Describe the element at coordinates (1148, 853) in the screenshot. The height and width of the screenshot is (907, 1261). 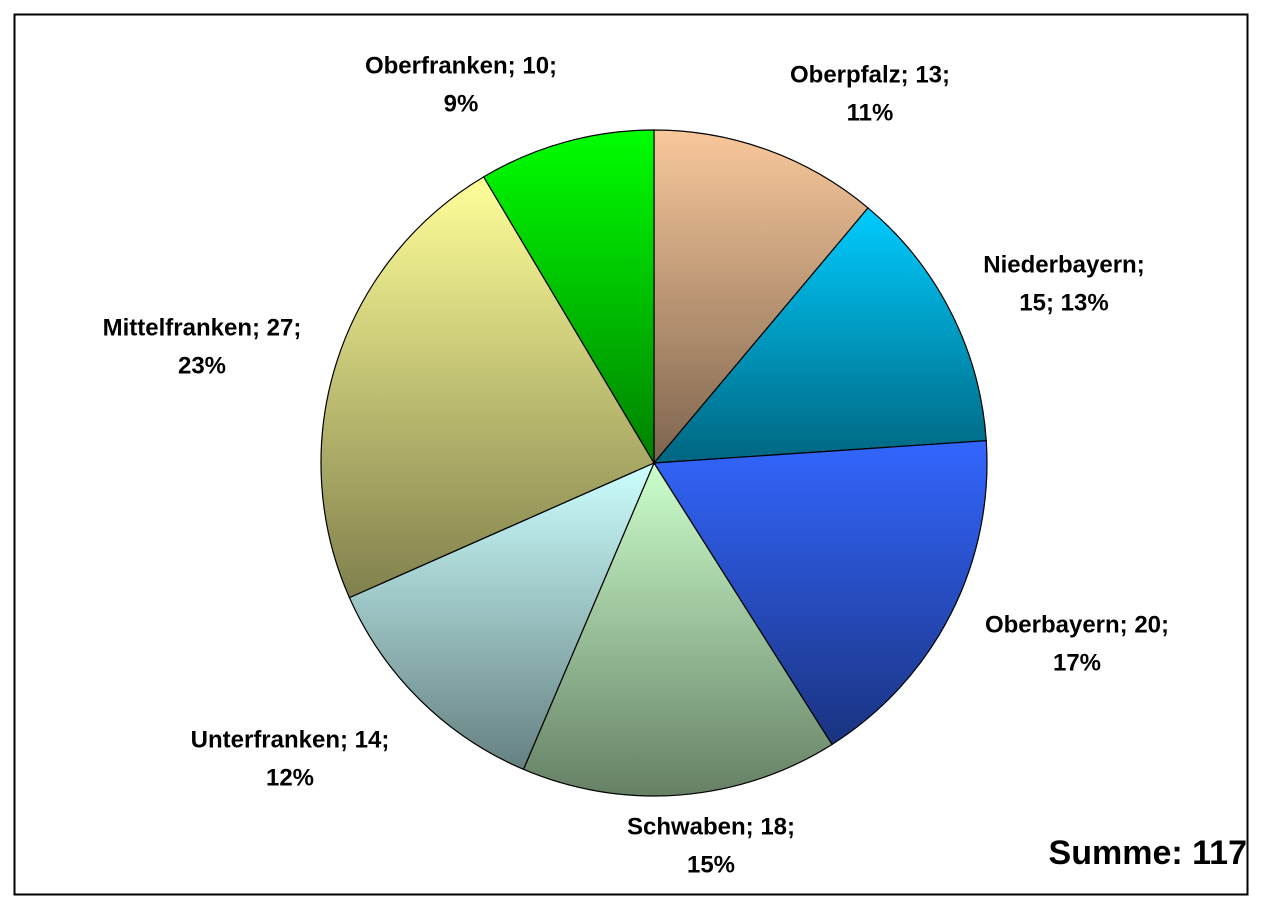
I see `annotation: Summe: 117` at that location.